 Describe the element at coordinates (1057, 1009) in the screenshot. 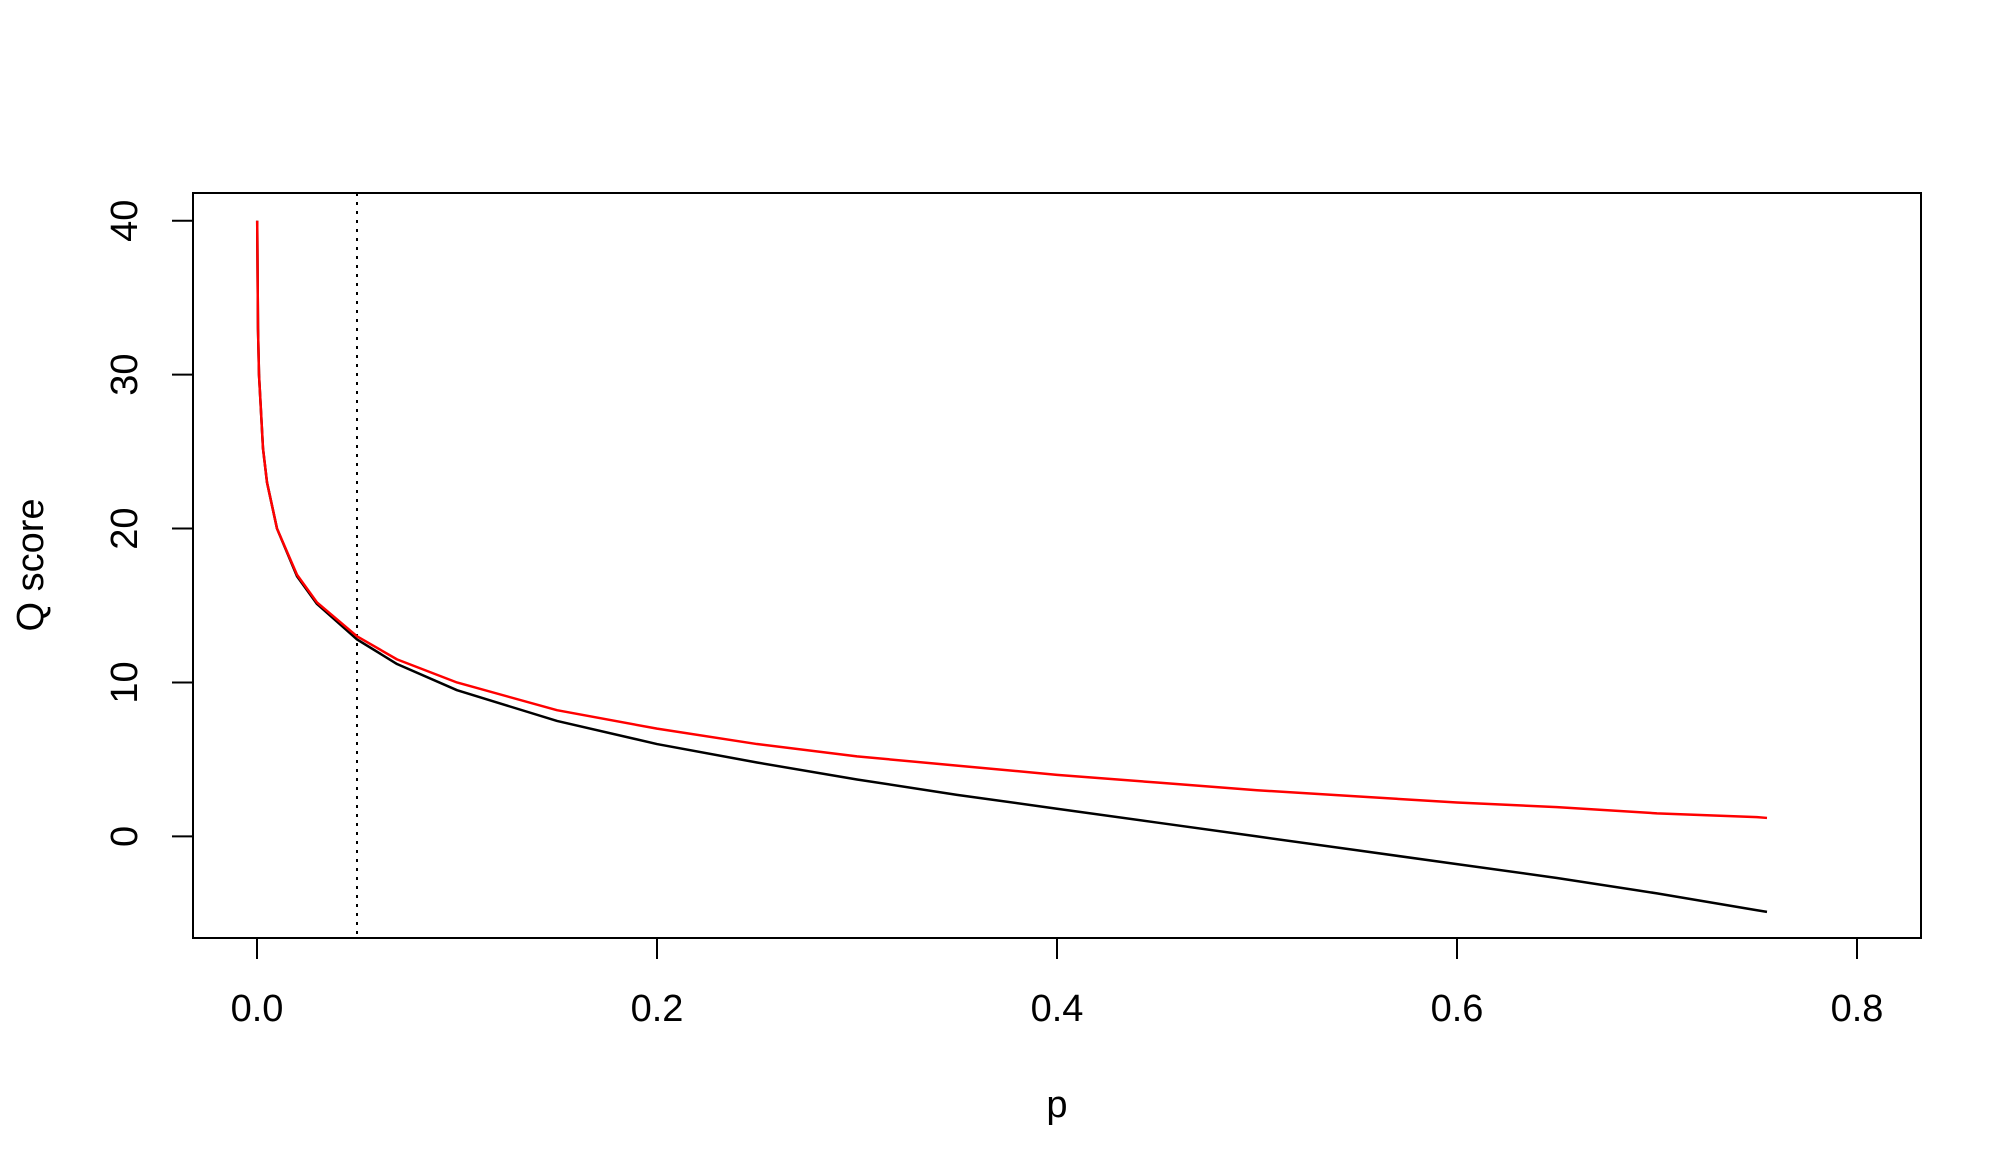

I see `x-tick-label: 0.4` at that location.